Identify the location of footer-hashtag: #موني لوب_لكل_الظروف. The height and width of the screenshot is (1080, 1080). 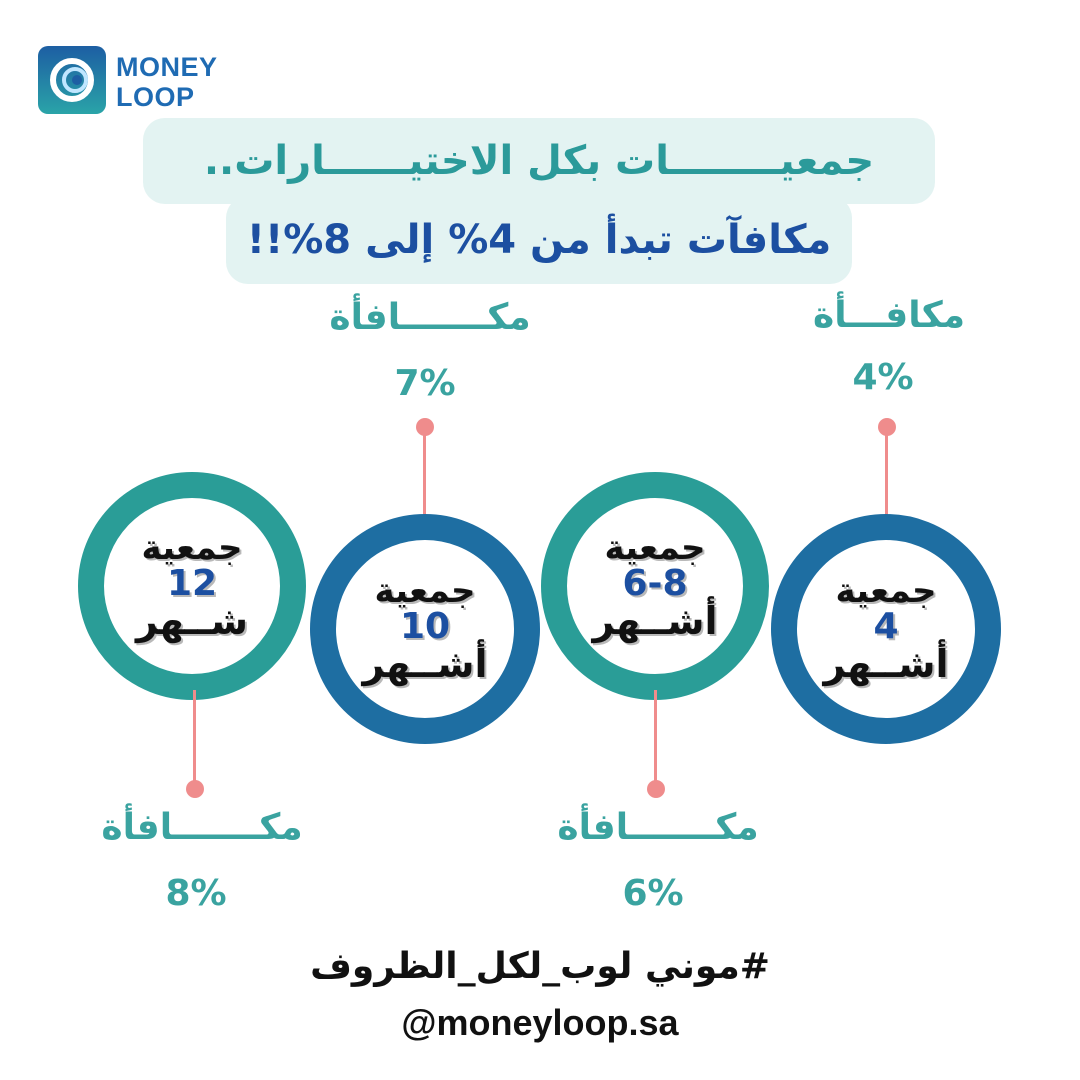
(540, 966).